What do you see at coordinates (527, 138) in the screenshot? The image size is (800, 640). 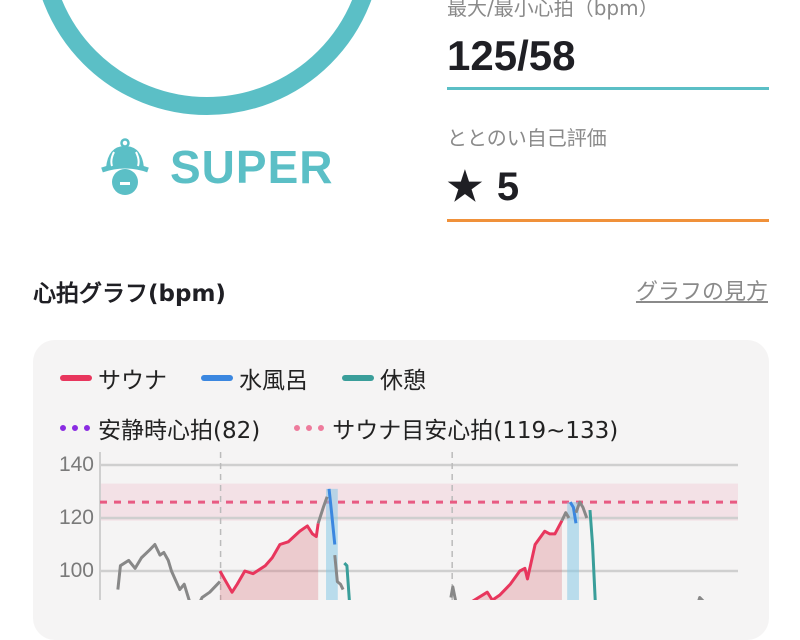 I see `self-rating-label: ととのい自己評価` at bounding box center [527, 138].